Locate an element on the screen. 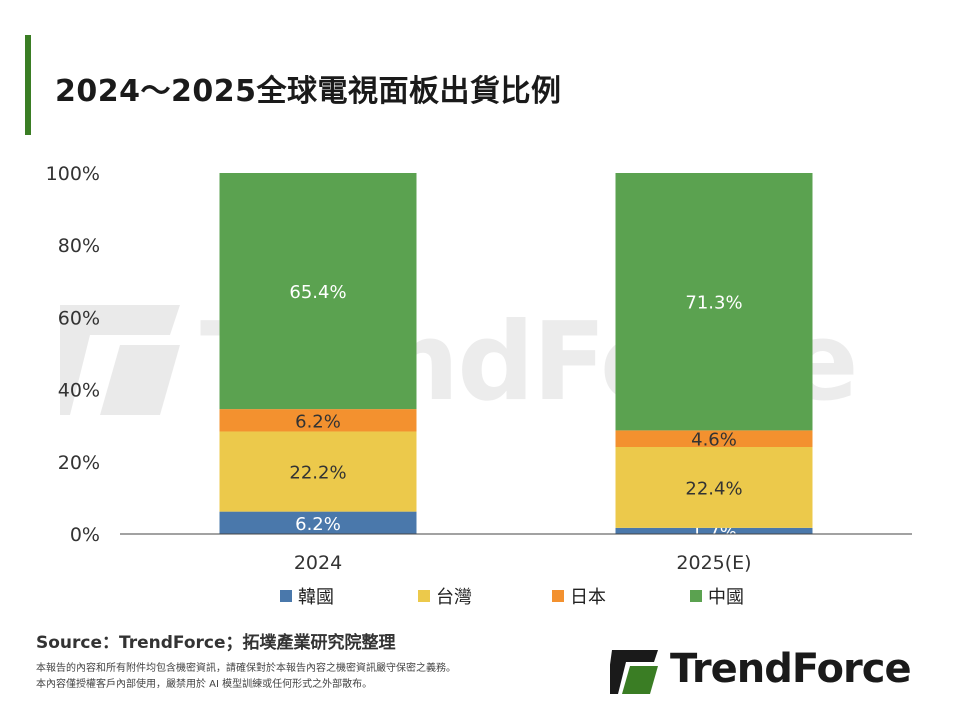 The height and width of the screenshot is (720, 960). legend-item: 日本 is located at coordinates (579, 596).